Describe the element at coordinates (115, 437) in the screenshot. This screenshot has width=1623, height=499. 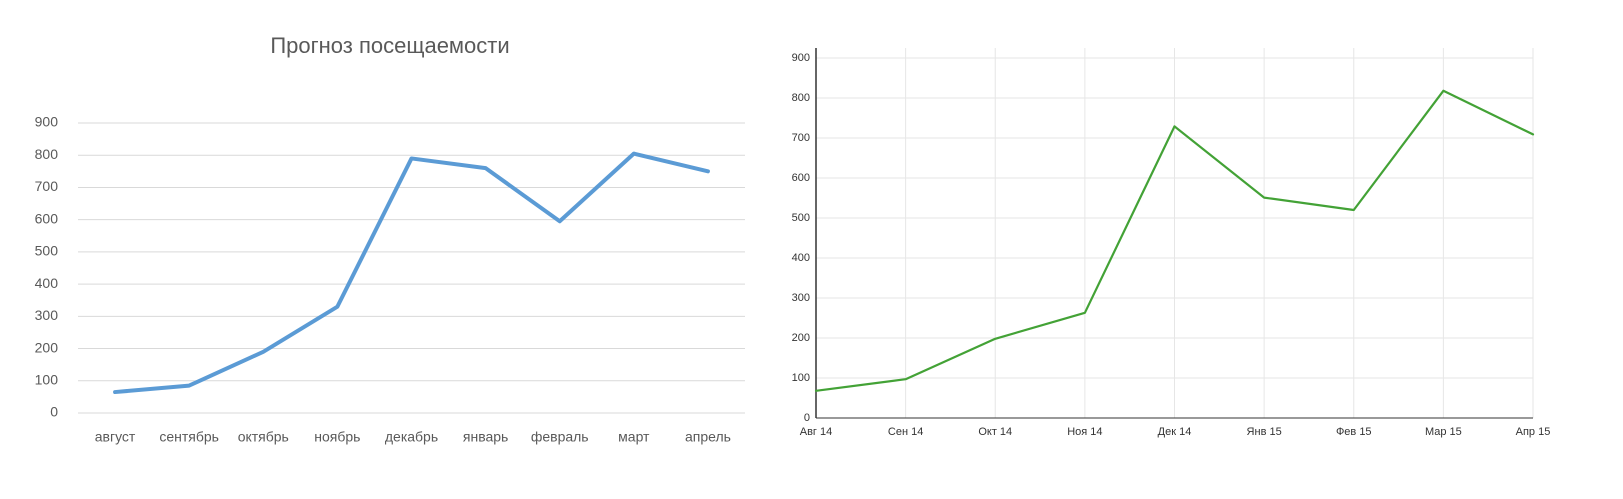
I see `x-tick-label: август` at that location.